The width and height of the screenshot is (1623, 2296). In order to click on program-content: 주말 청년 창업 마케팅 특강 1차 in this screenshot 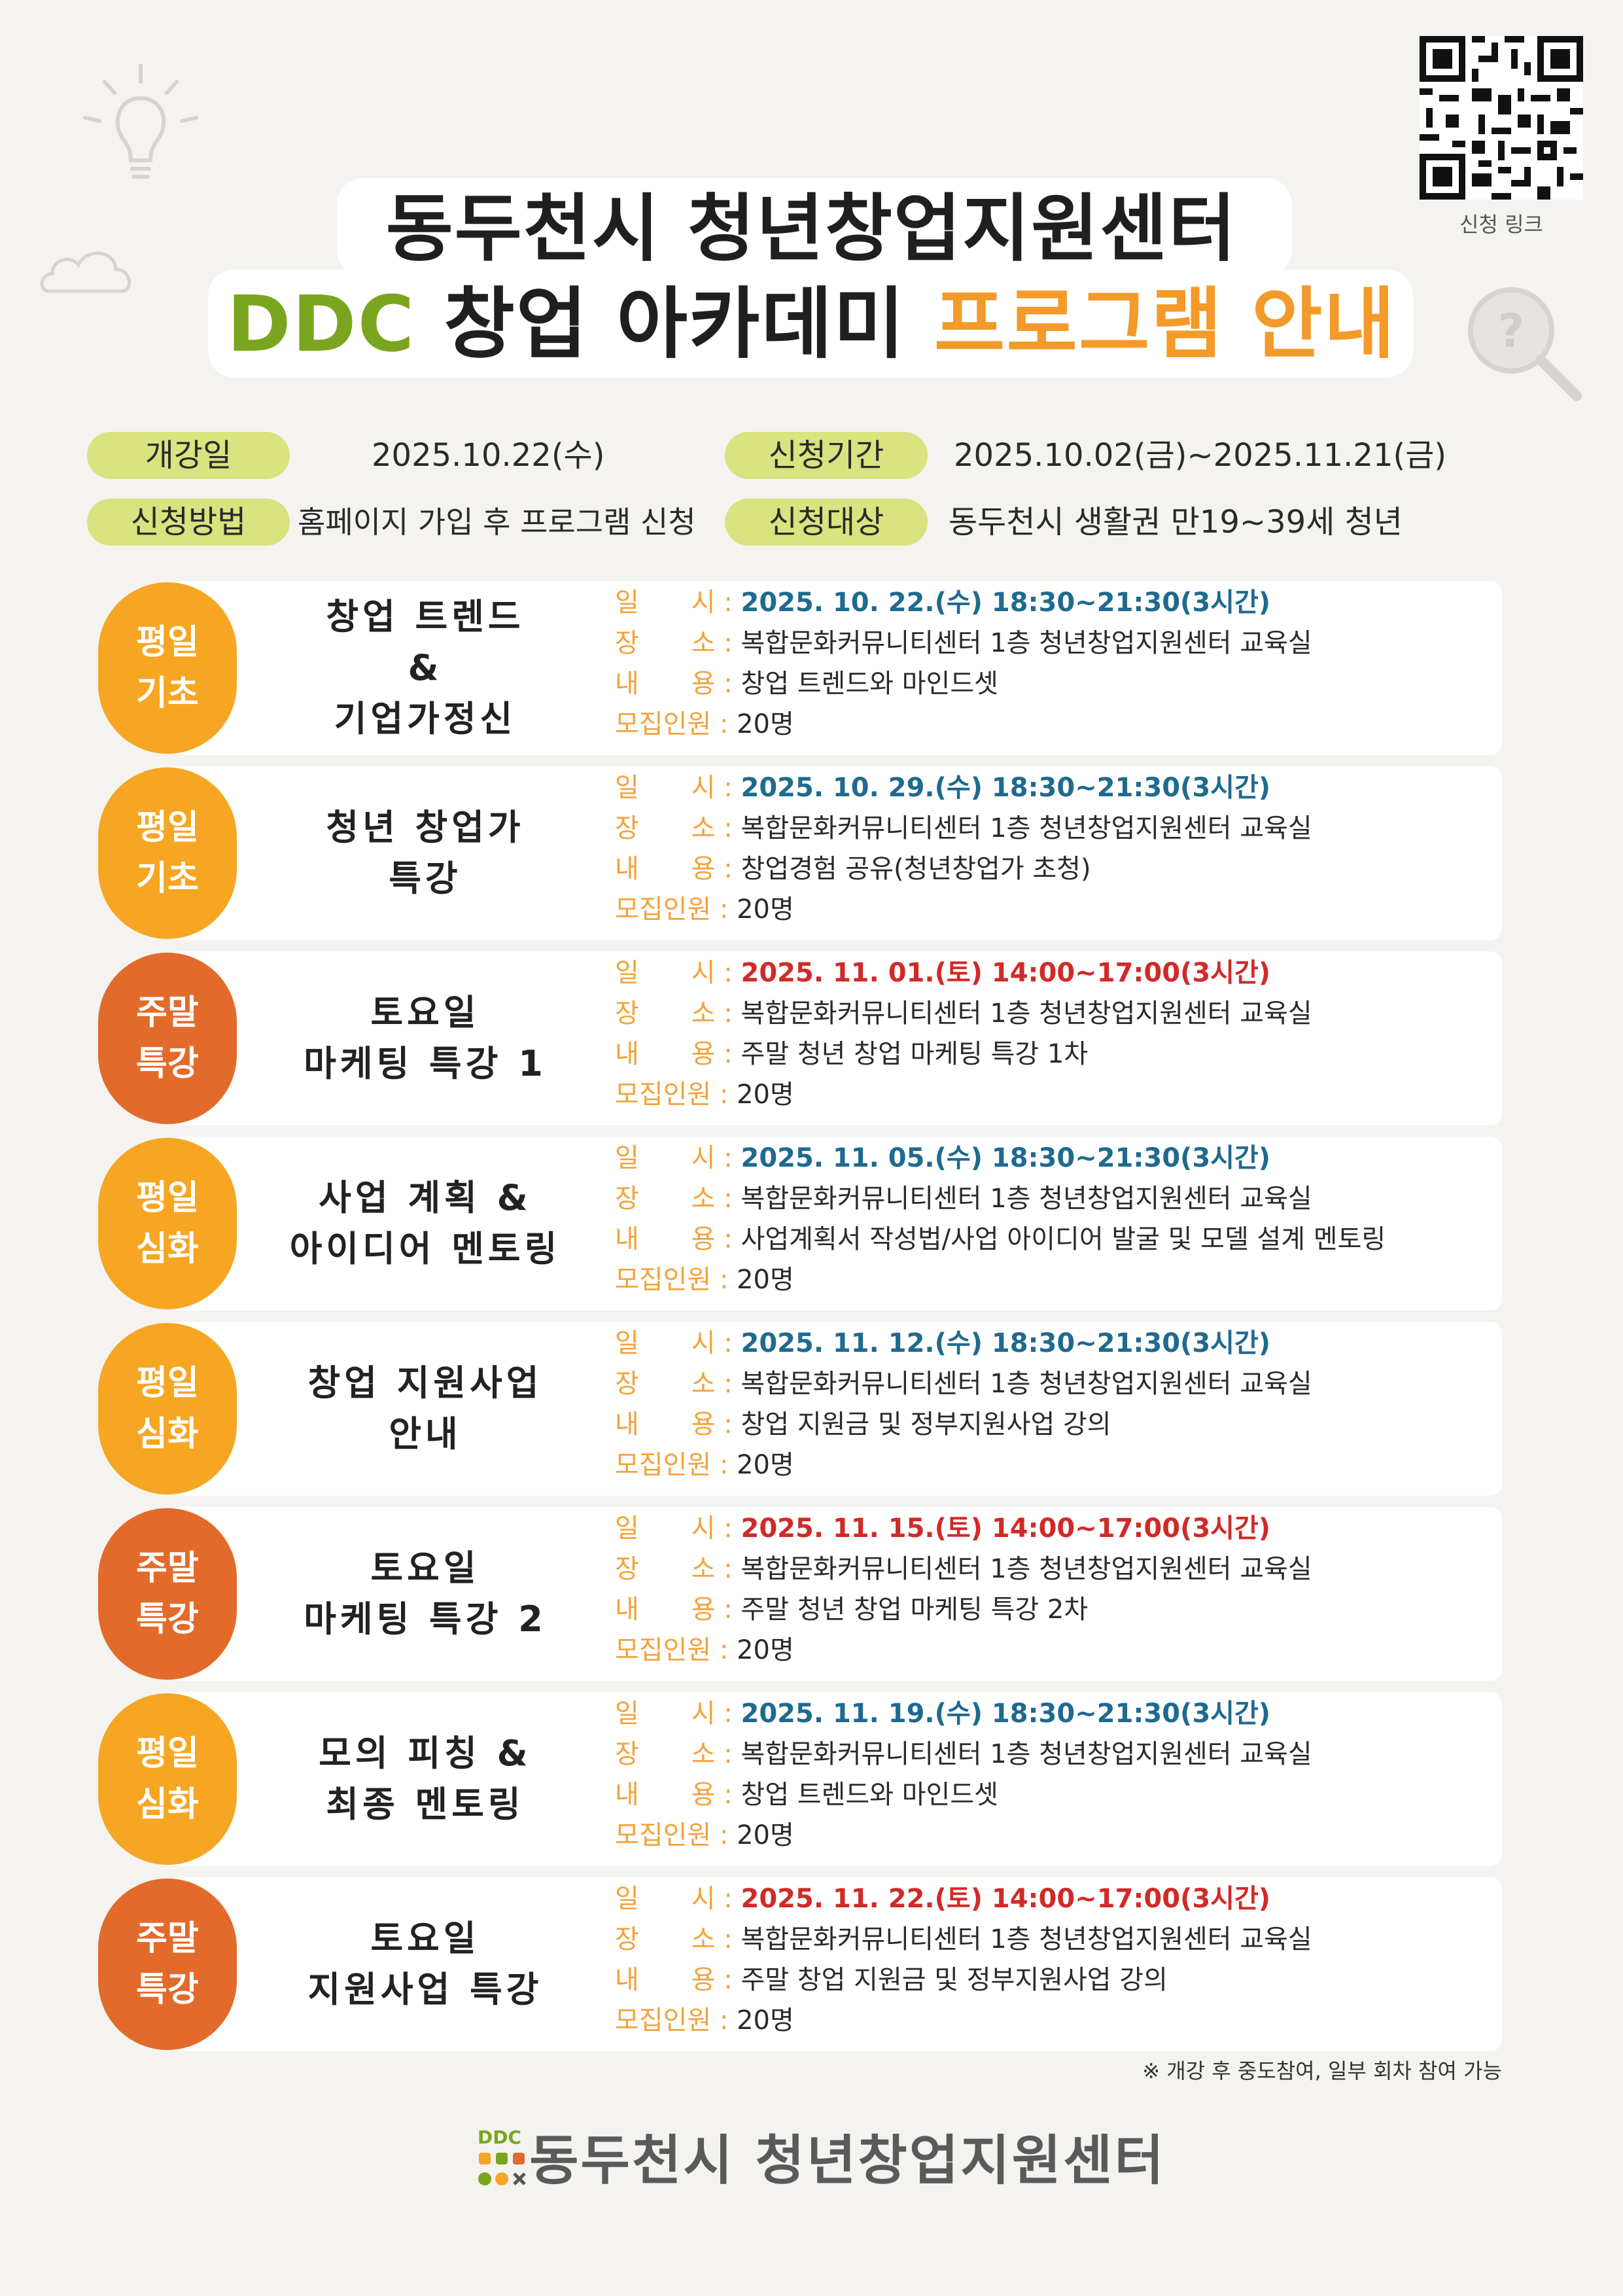, I will do `click(915, 1054)`.